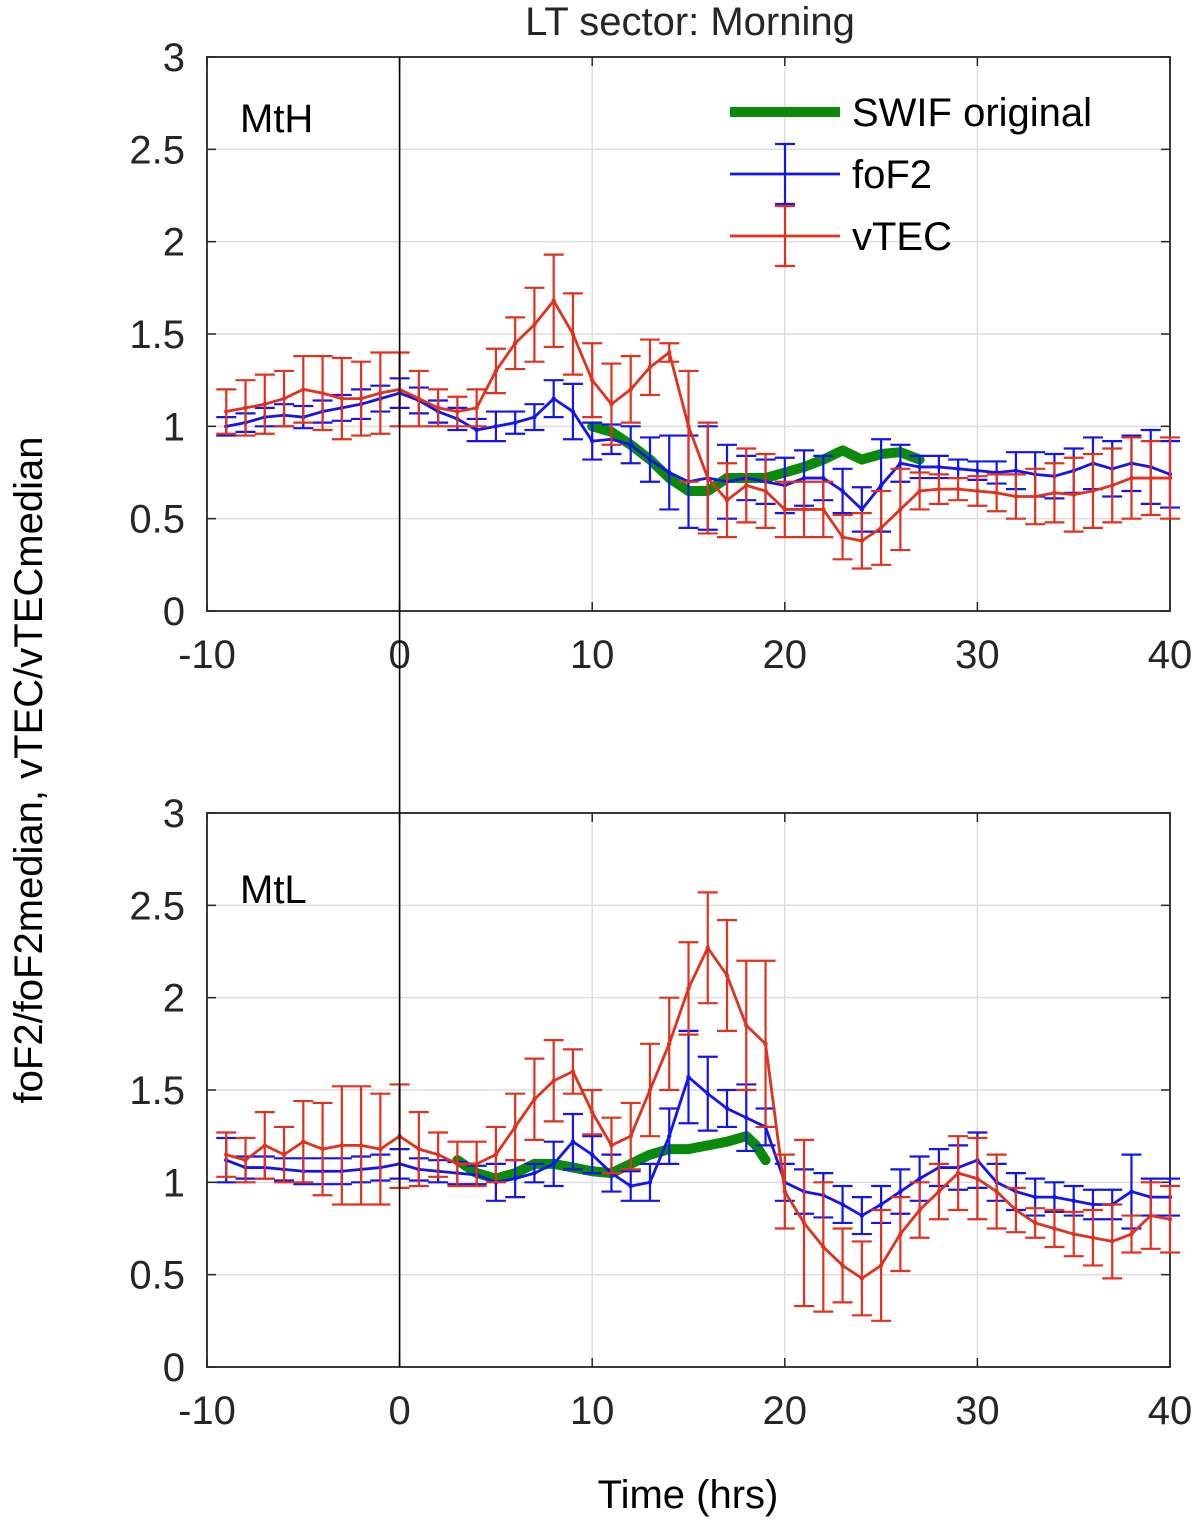 The height and width of the screenshot is (1519, 1200). What do you see at coordinates (157, 150) in the screenshot?
I see `y-tick-label: 2.5` at bounding box center [157, 150].